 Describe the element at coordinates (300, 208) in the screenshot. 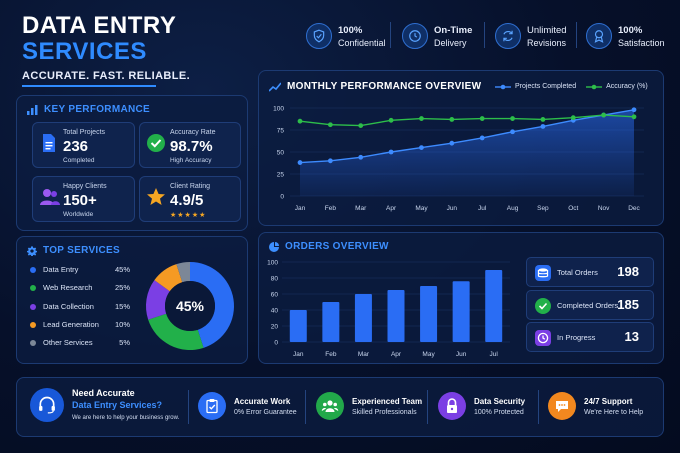

I see `x-tick-label: Jan` at that location.